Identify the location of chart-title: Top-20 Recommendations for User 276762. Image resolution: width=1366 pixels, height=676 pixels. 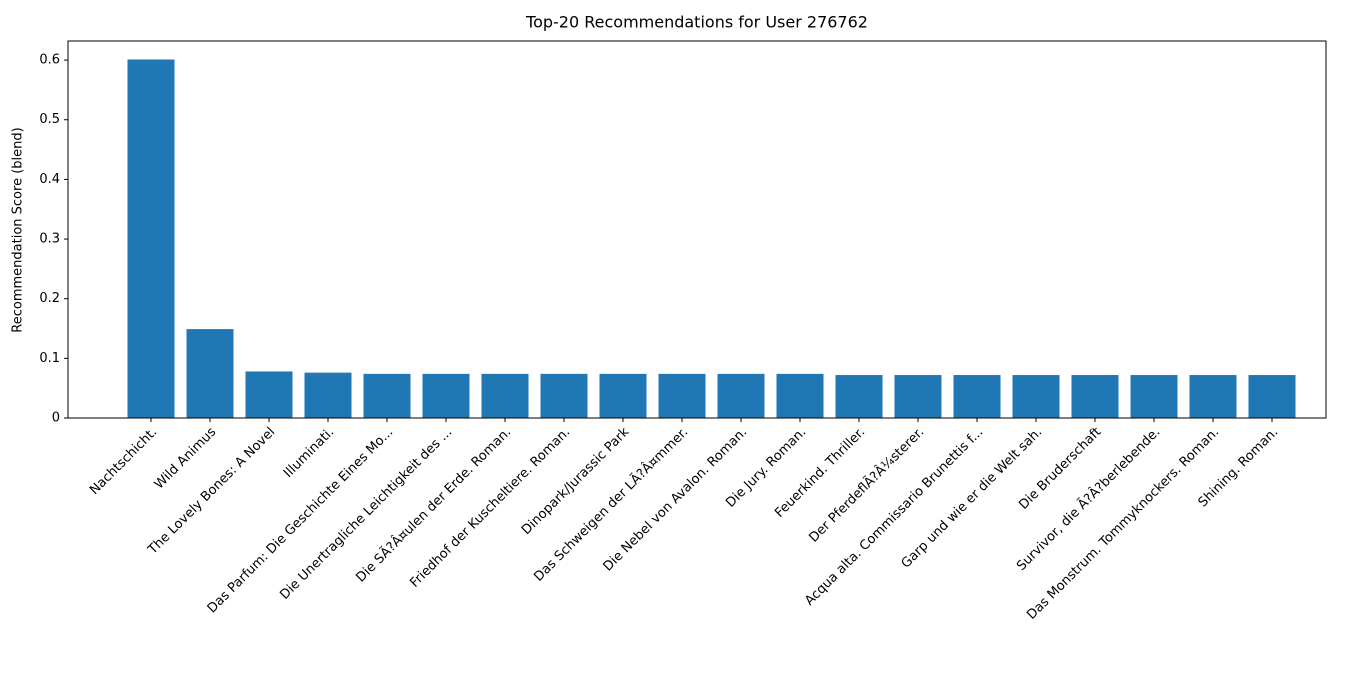
(696, 22).